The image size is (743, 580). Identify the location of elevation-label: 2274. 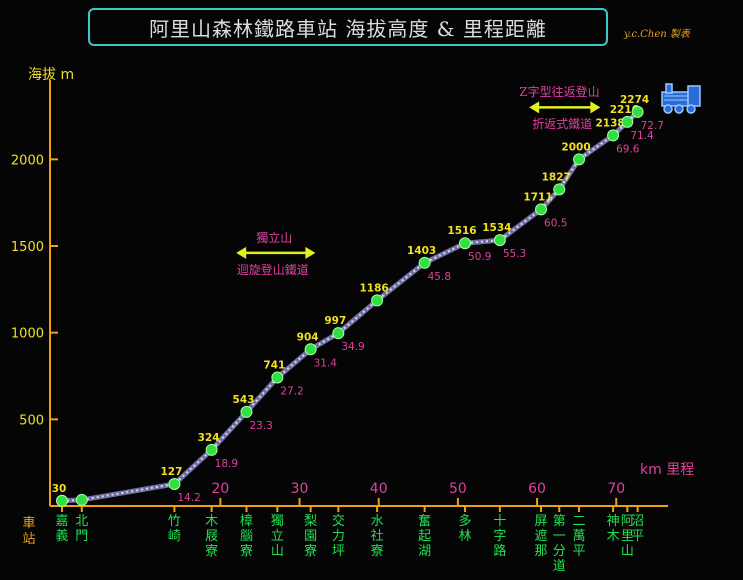
(634, 100).